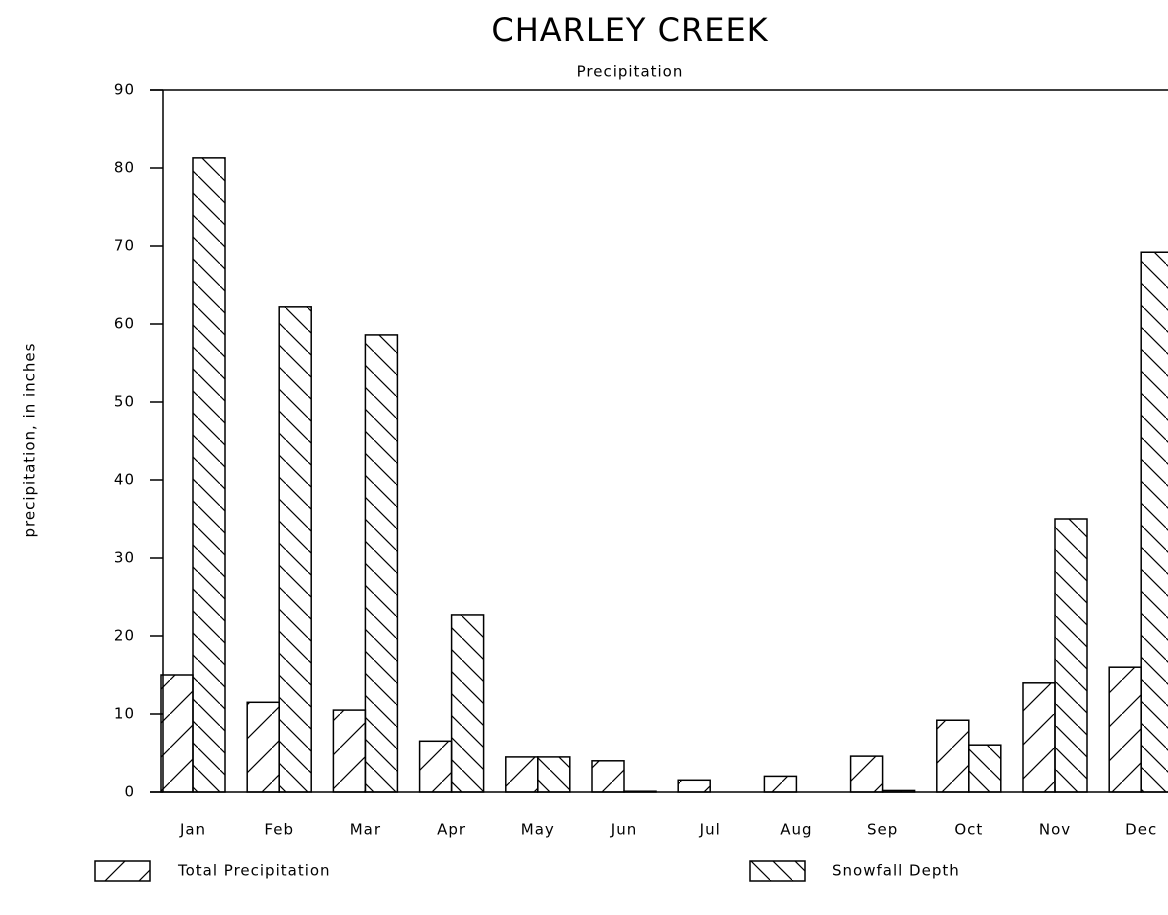  I want to click on x-tick-label: May, so click(538, 830).